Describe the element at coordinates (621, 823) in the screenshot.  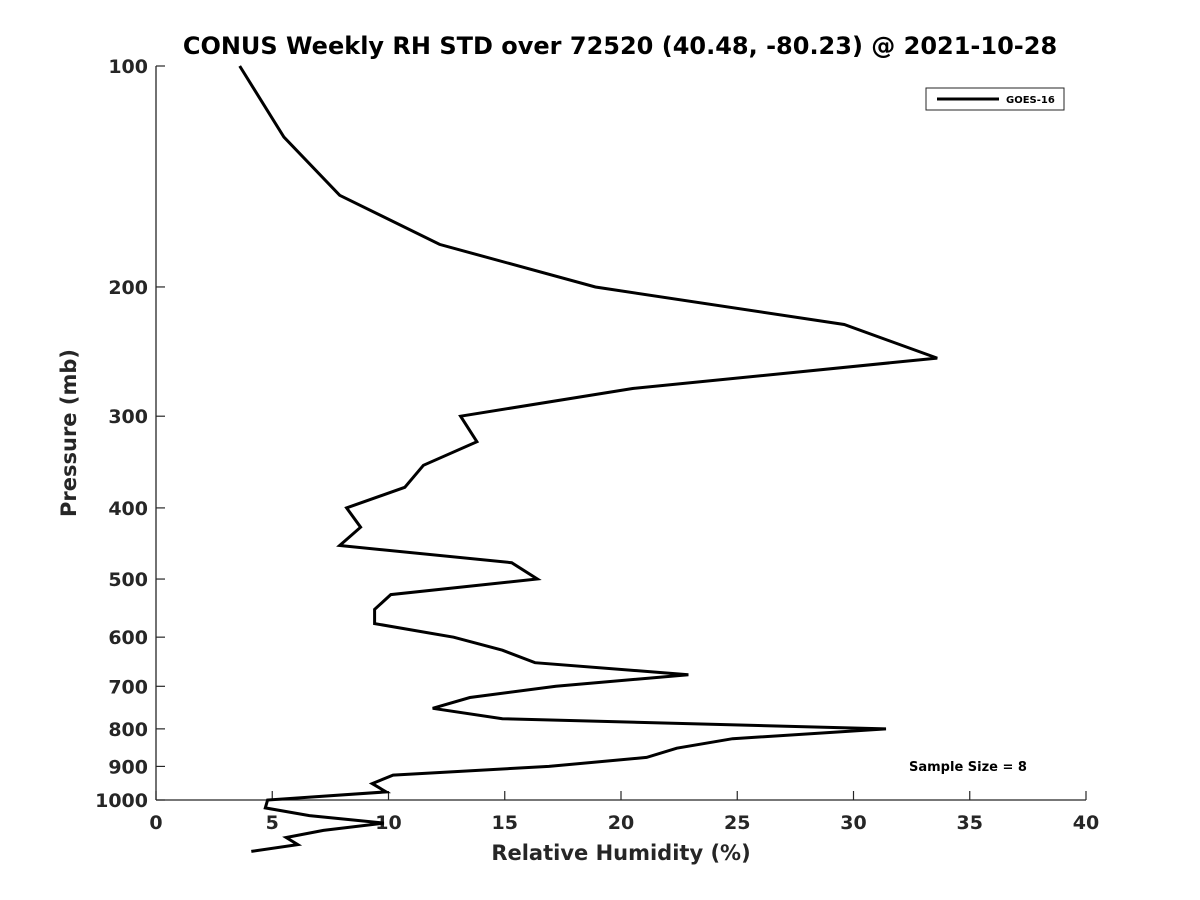
I see `x-tick-label: 20` at that location.